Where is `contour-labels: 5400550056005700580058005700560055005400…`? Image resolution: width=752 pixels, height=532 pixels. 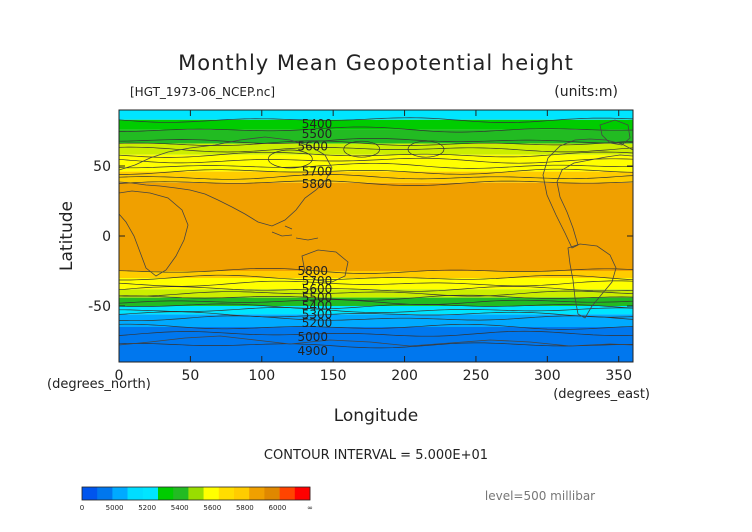
contour-labels: 5400550056005700580058005700560055005400… is located at coordinates (314, 237).